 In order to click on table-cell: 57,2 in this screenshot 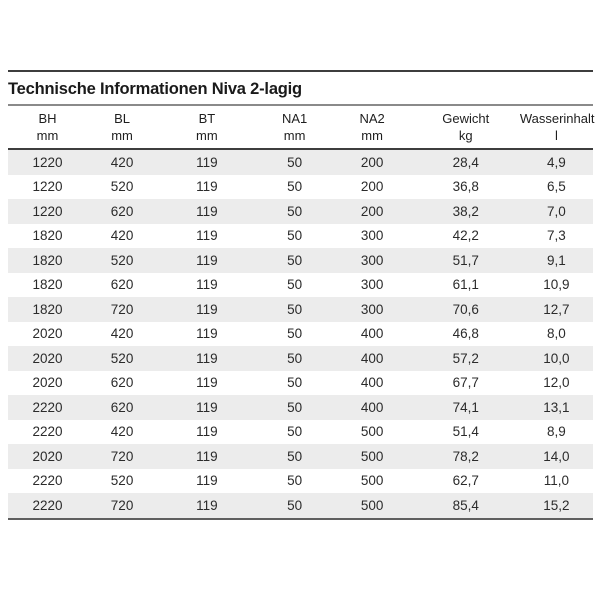, I will do `click(465, 358)`.